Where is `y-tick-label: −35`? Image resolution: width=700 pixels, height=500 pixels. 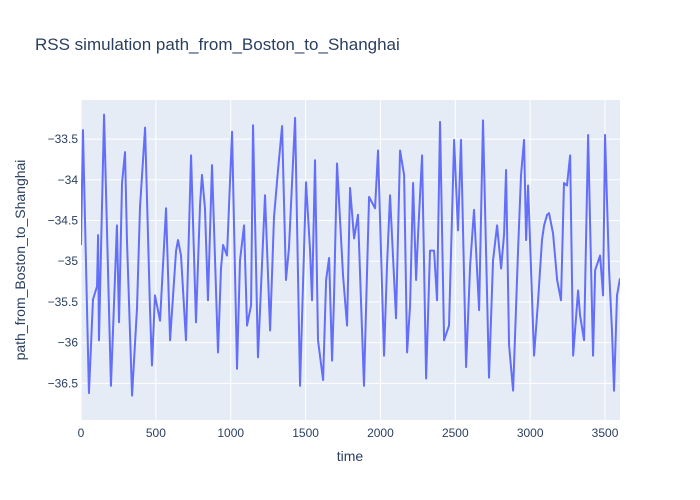
y-tick-label: −35 is located at coordinates (68, 261).